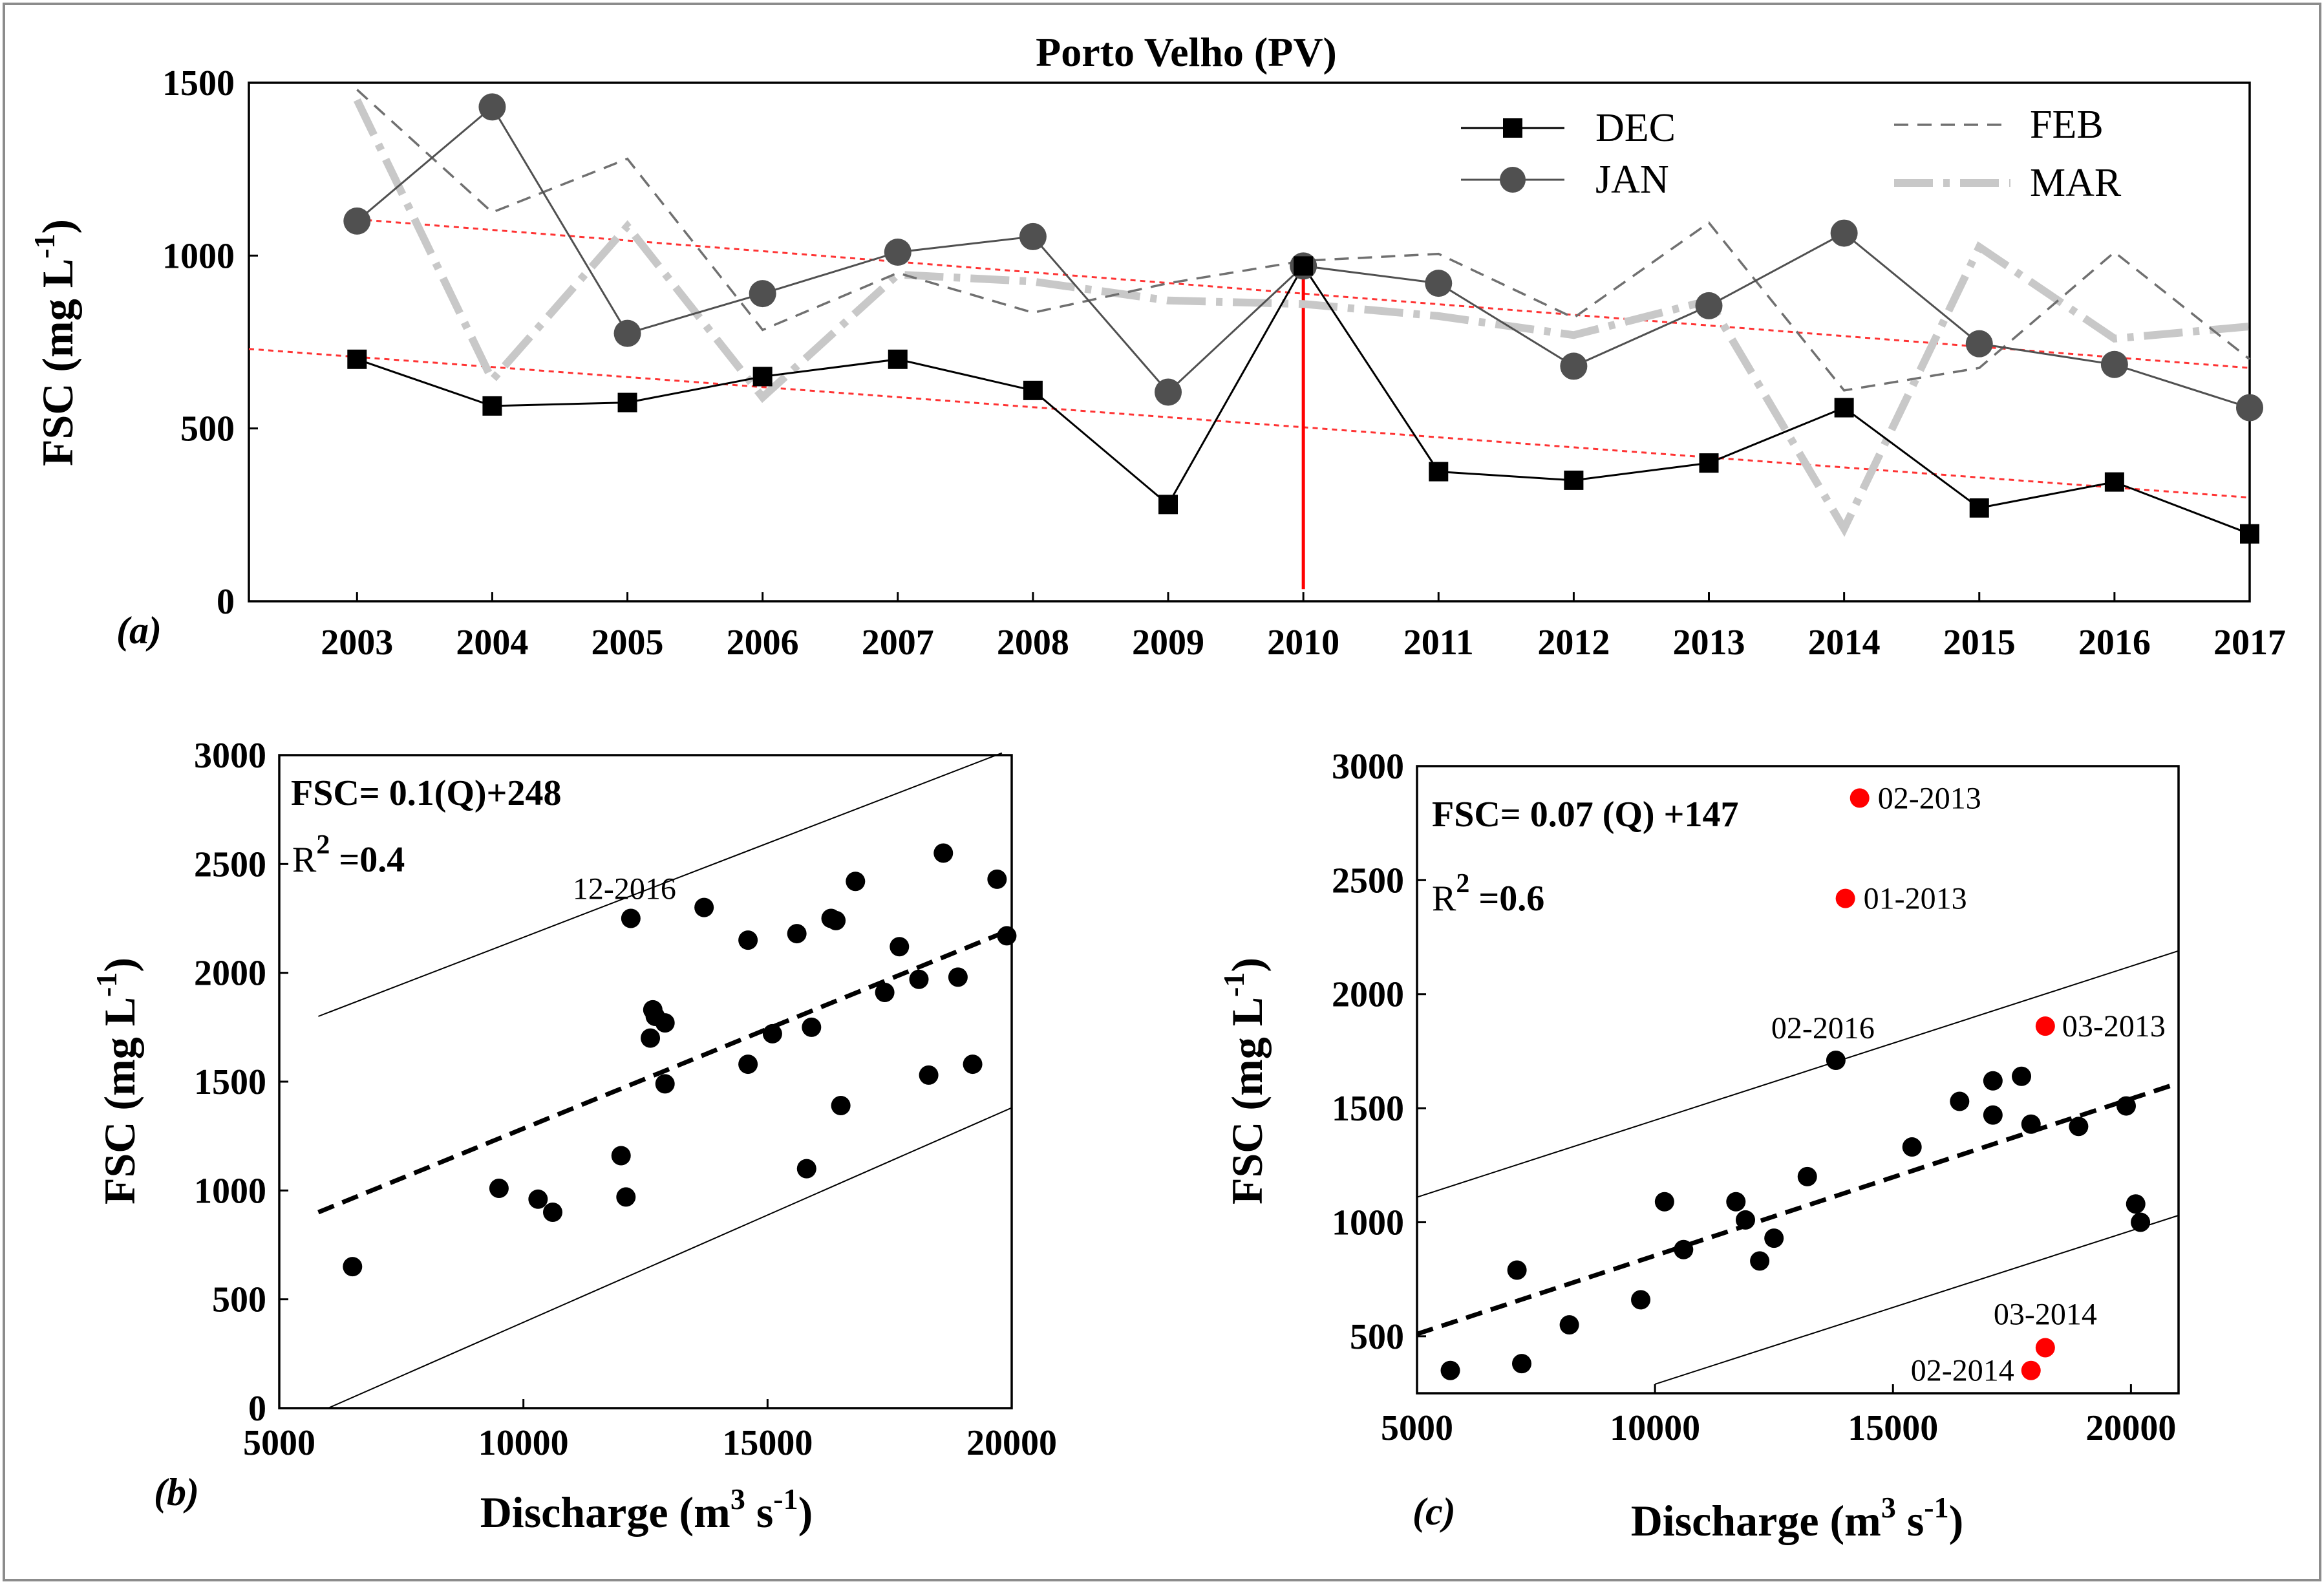  What do you see at coordinates (2045, 1314) in the screenshot?
I see `annotation-label: 03-2014` at bounding box center [2045, 1314].